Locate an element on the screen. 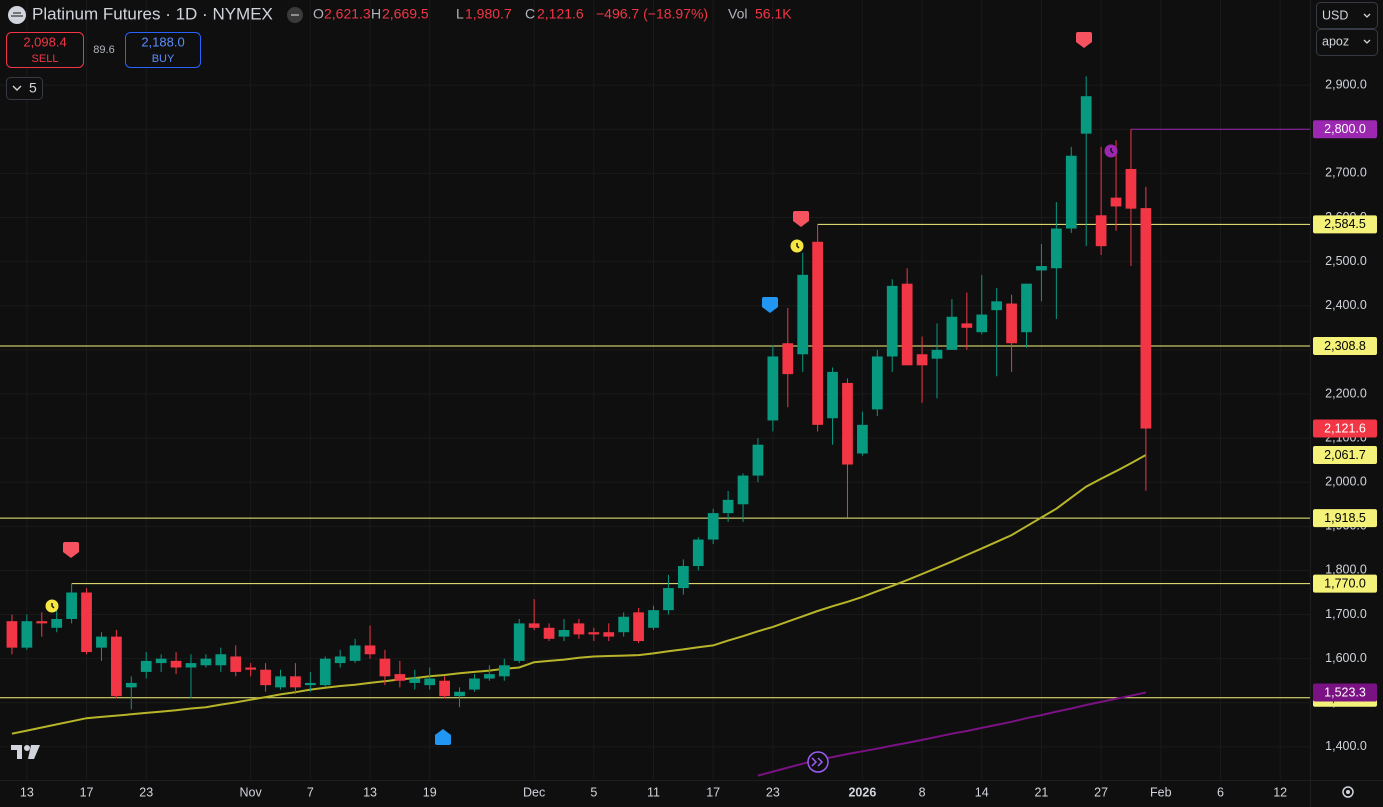 Image resolution: width=1383 pixels, height=807 pixels. ohlc-value: 2,621.3 is located at coordinates (347, 14).